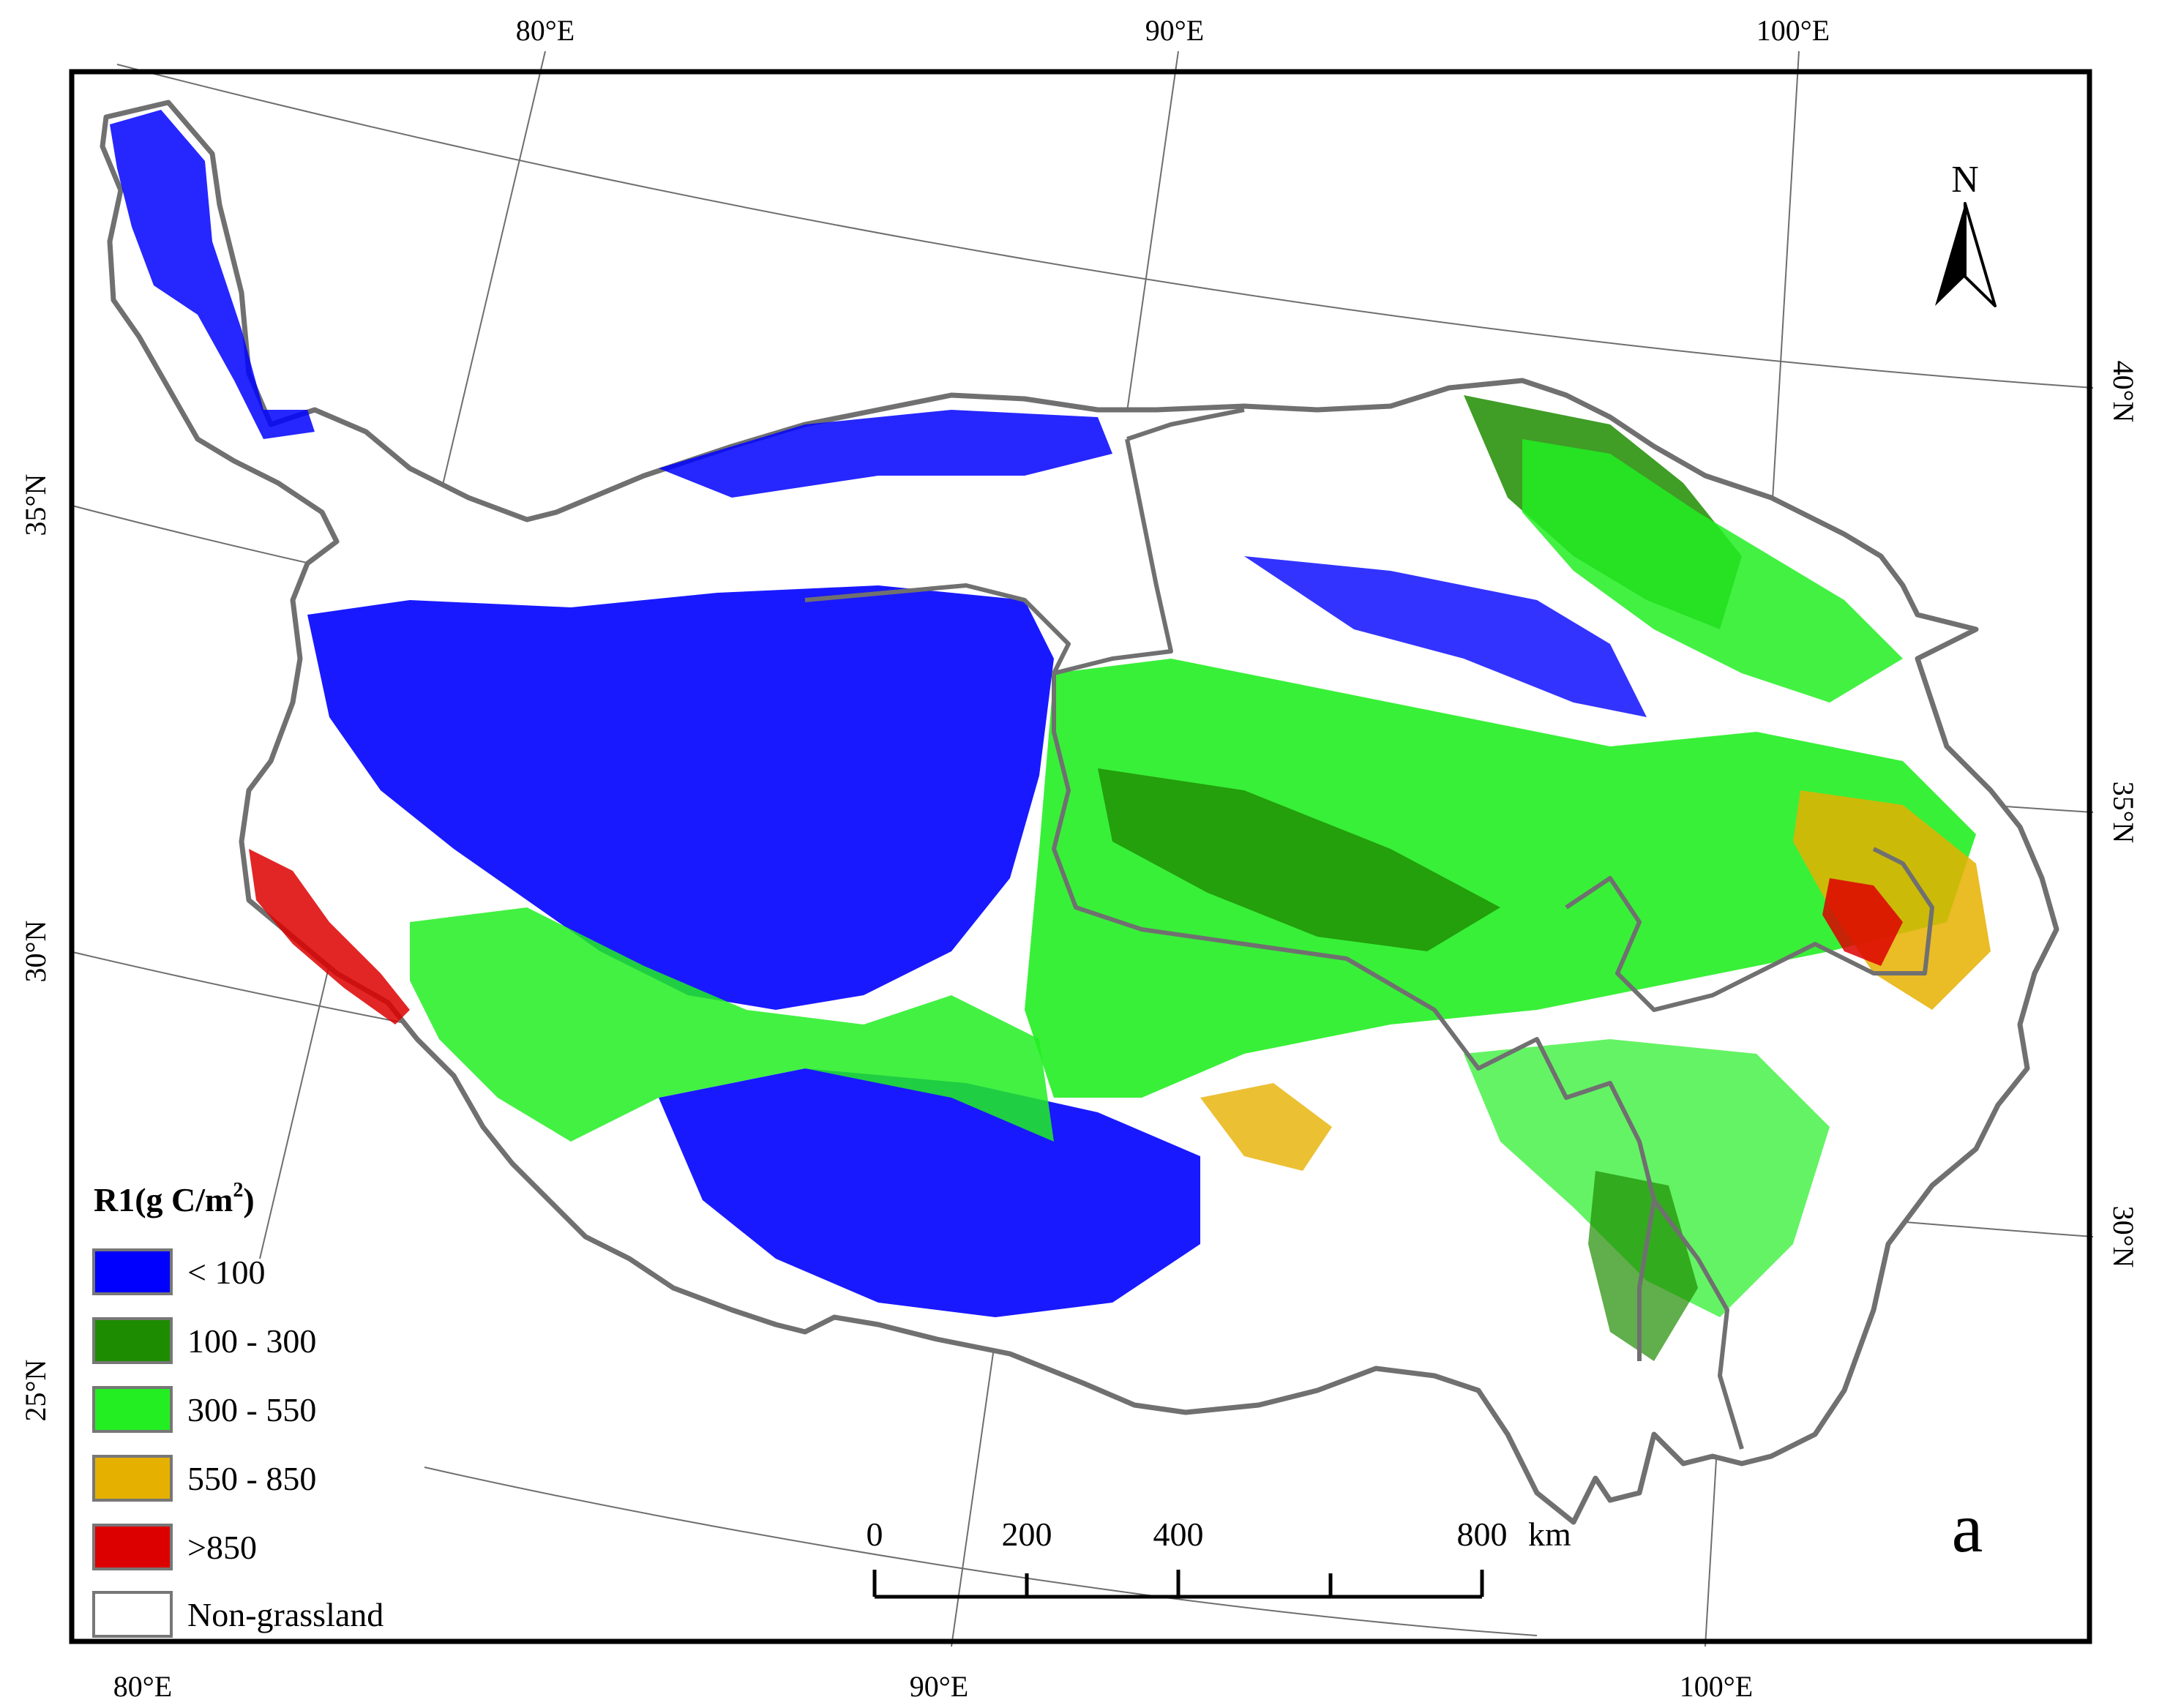 The height and width of the screenshot is (1708, 2159). Describe the element at coordinates (939, 1686) in the screenshot. I see `bottom-lon-90: 90°E` at that location.